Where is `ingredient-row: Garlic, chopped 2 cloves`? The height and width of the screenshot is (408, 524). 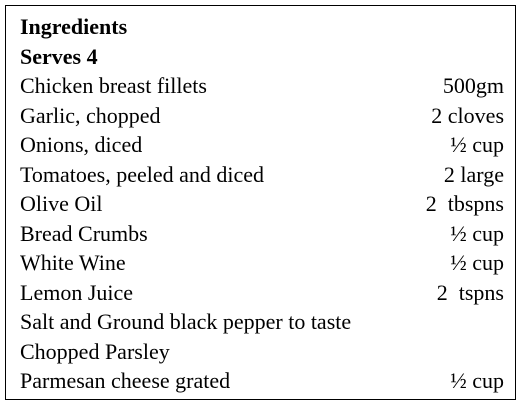
ingredient-row: Garlic, chopped 2 cloves is located at coordinates (262, 116).